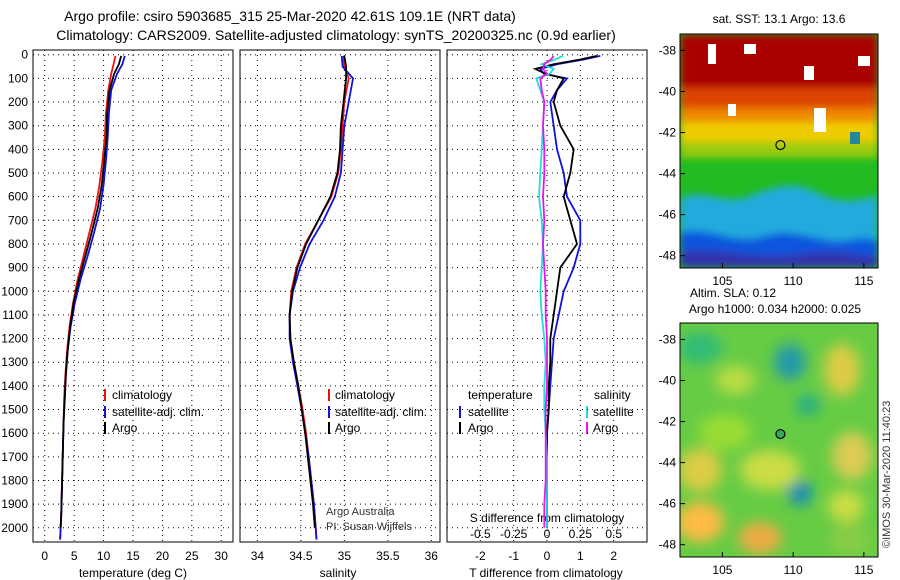 Image resolution: width=900 pixels, height=580 pixels. Describe the element at coordinates (779, 19) in the screenshot. I see `sst-map-title: sat. SST: 13.1 Argo: 13.6` at that location.